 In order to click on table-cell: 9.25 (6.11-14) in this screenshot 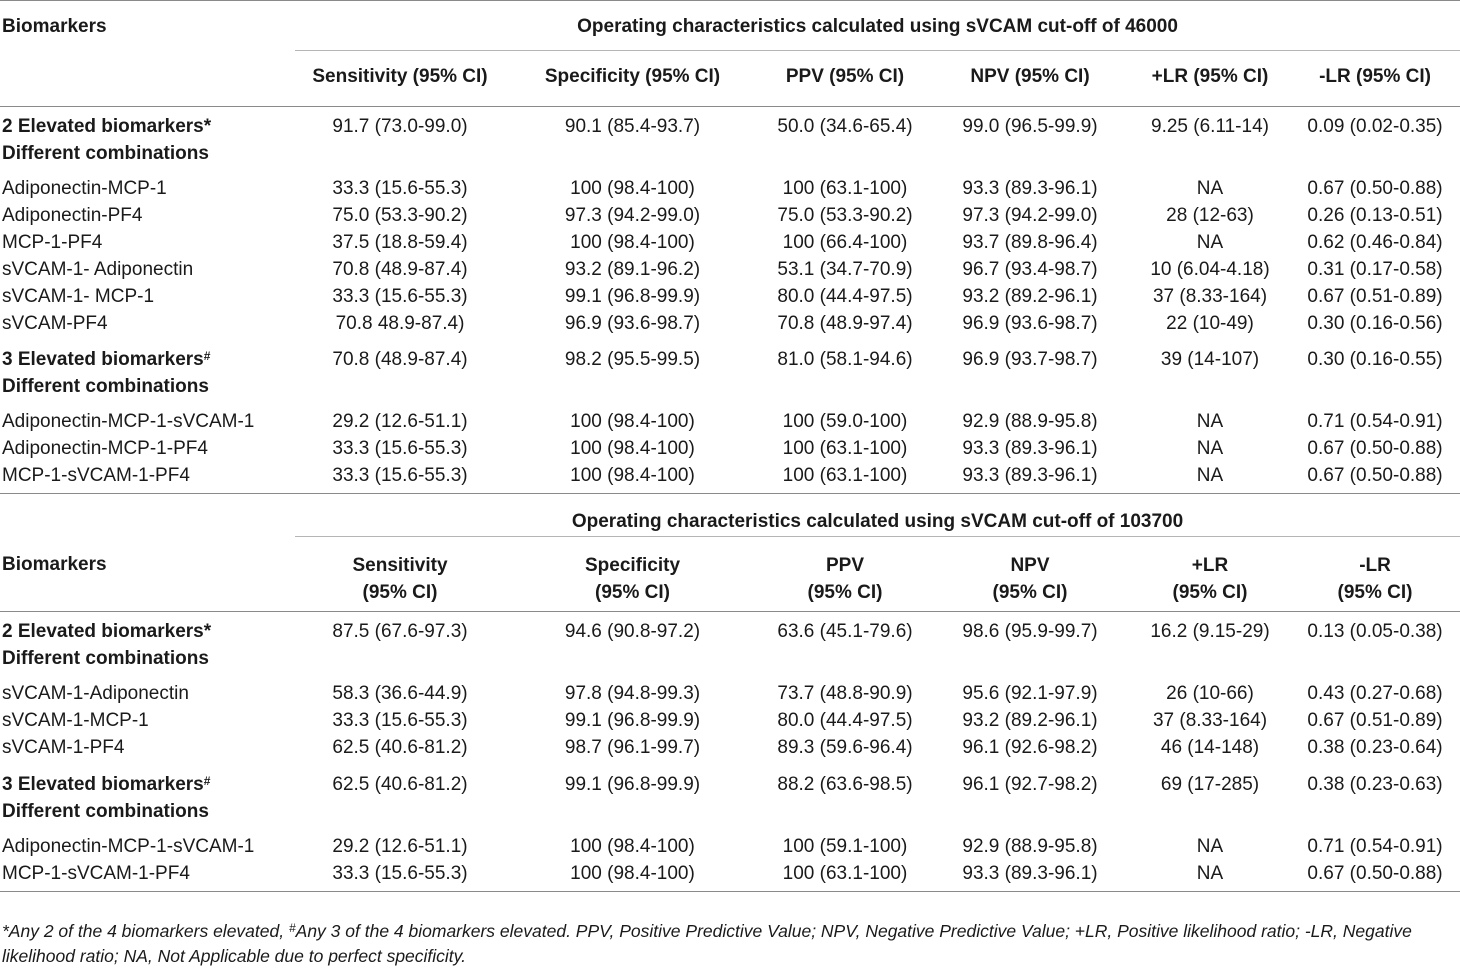, I will do `click(1210, 126)`.